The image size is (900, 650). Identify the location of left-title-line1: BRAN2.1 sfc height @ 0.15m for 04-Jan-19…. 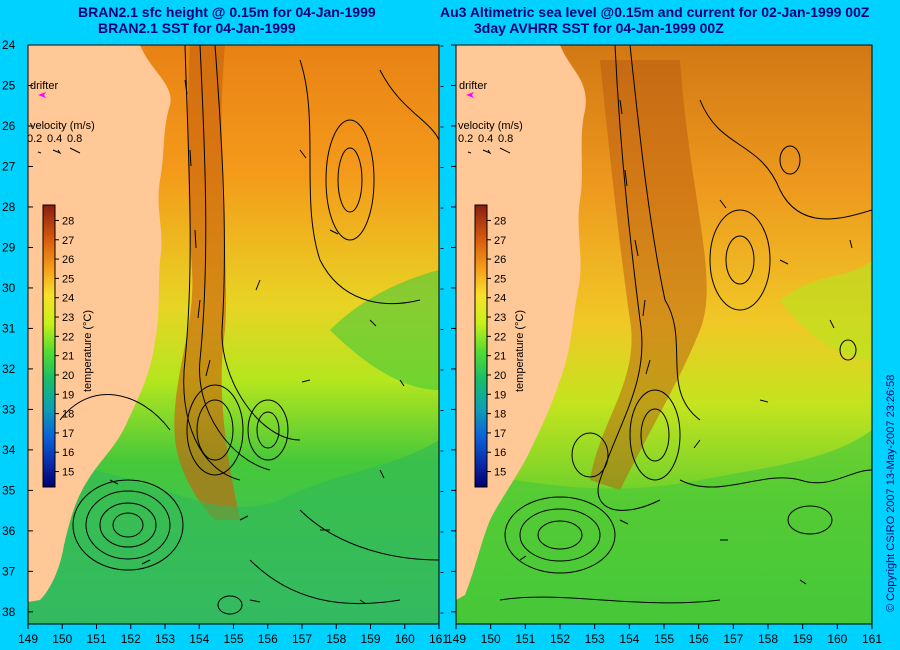
(227, 12).